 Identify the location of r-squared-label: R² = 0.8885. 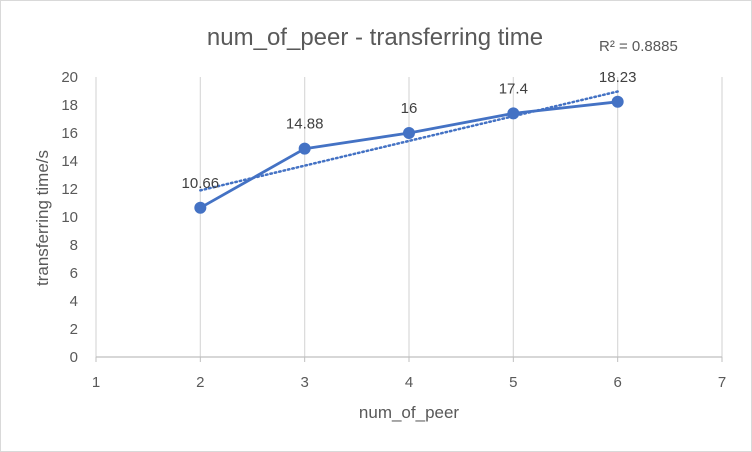
(638, 46).